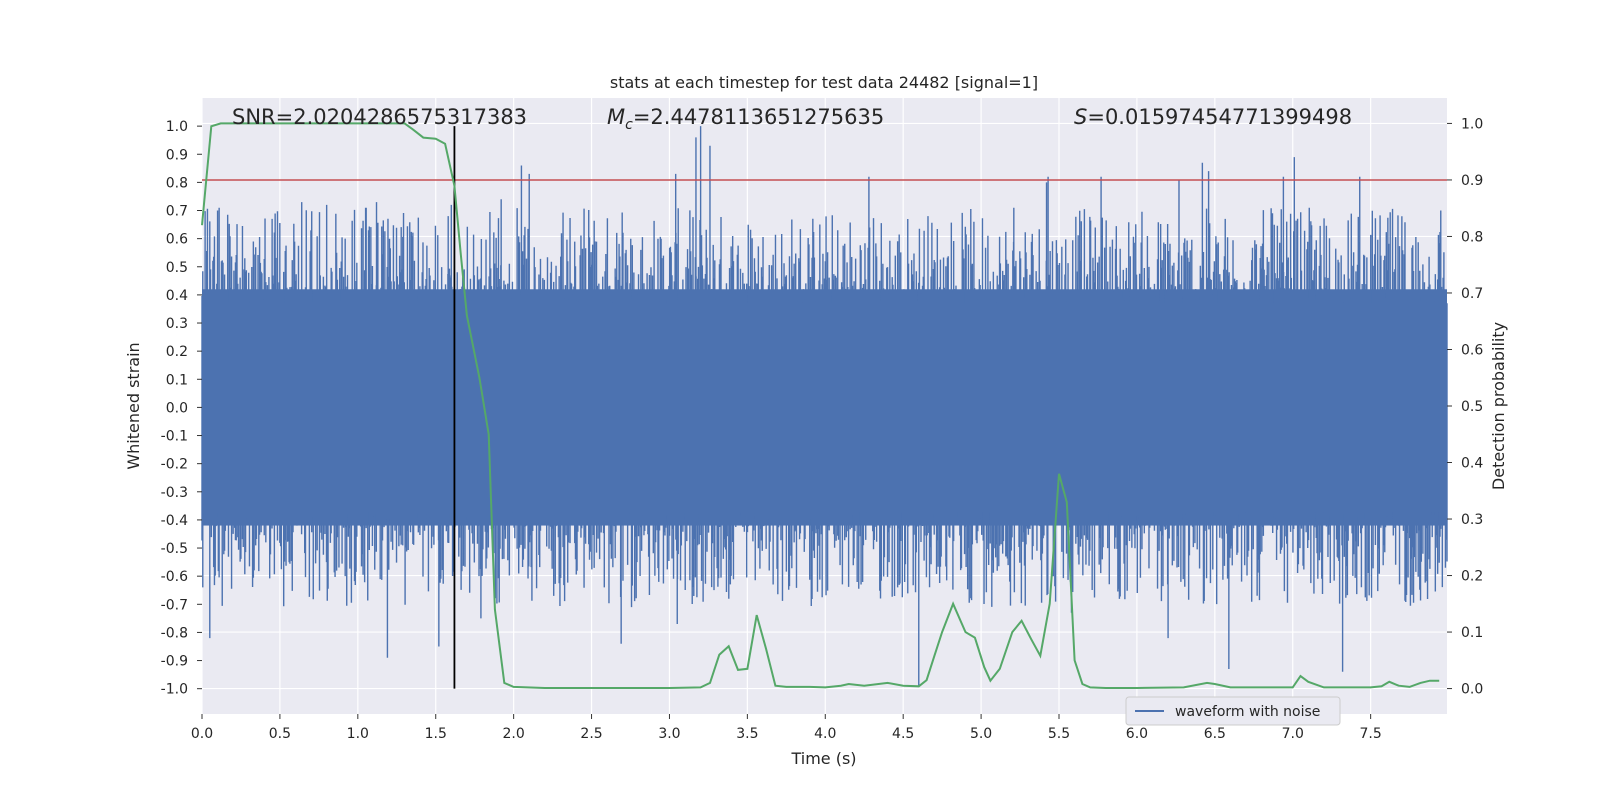  I want to click on x-tick-label: 0.5, so click(280, 734).